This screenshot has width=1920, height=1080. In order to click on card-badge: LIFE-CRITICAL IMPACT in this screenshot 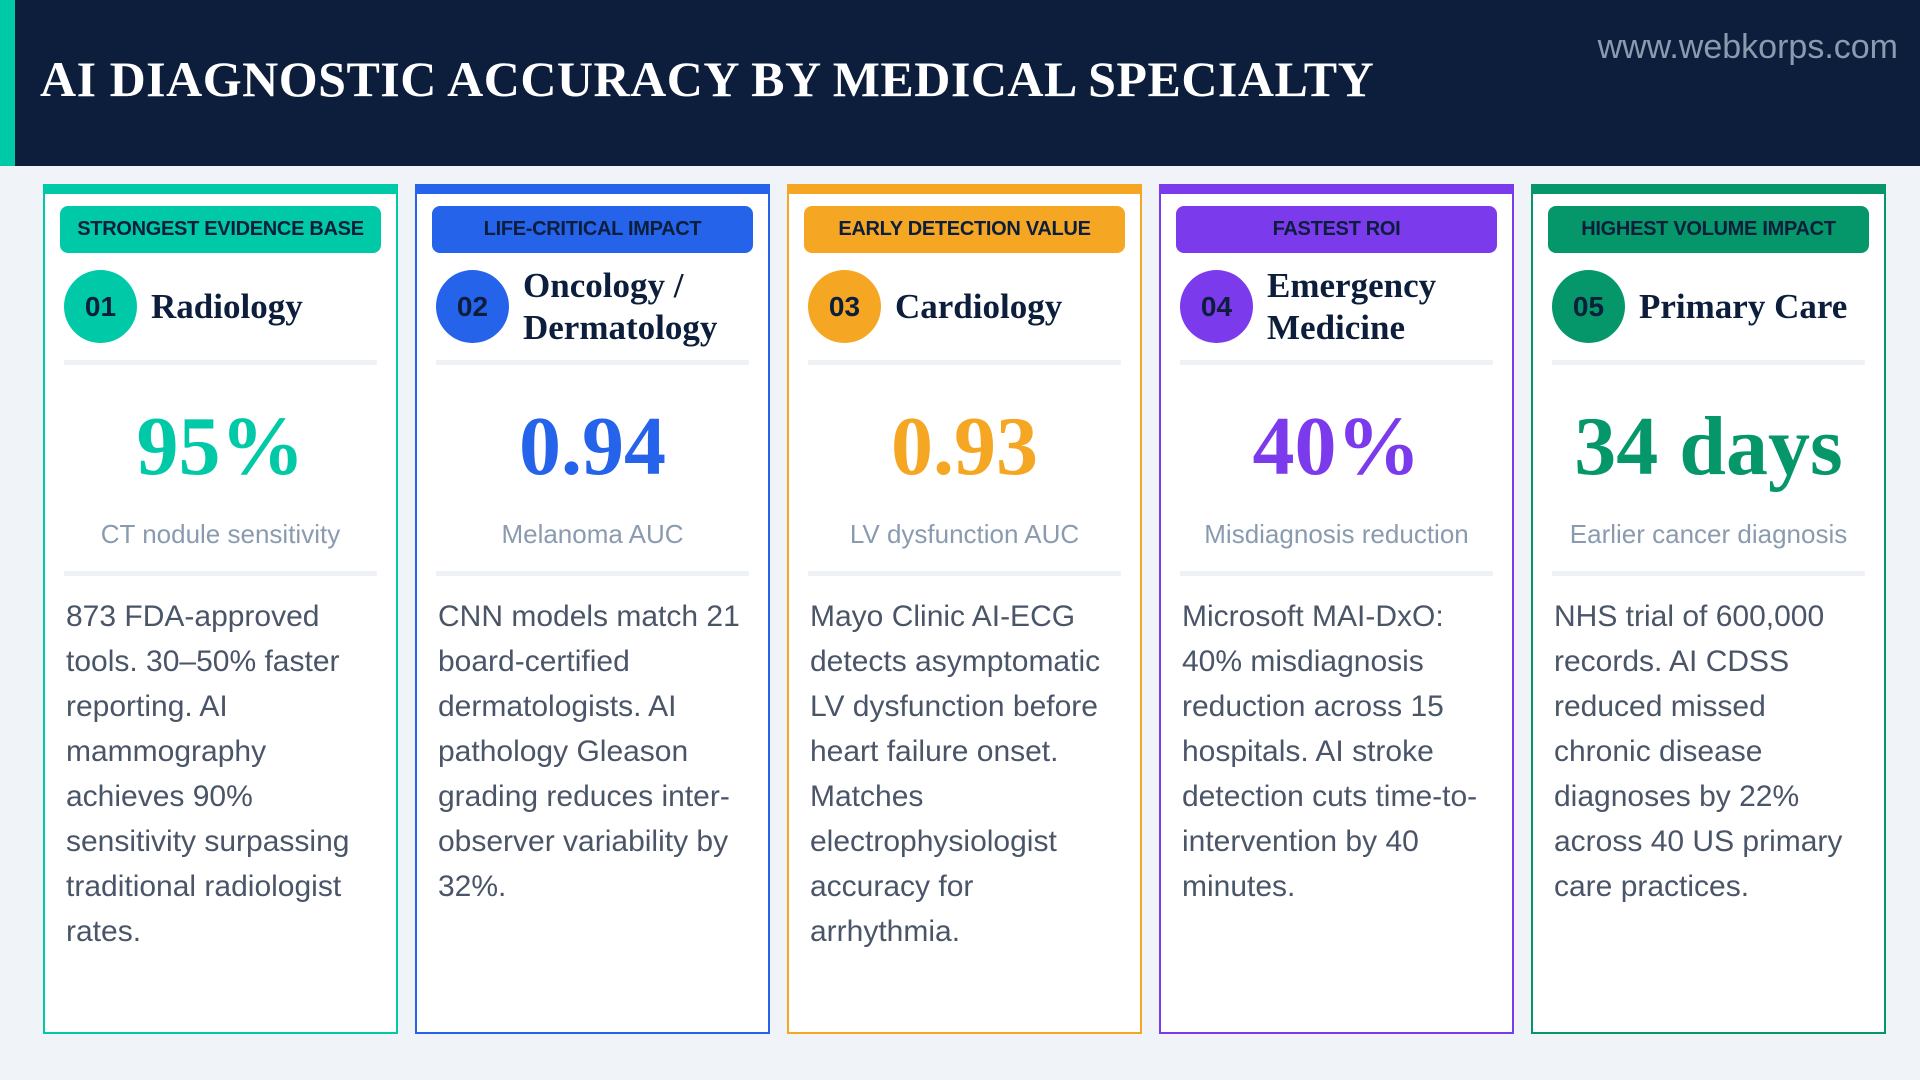, I will do `click(592, 229)`.